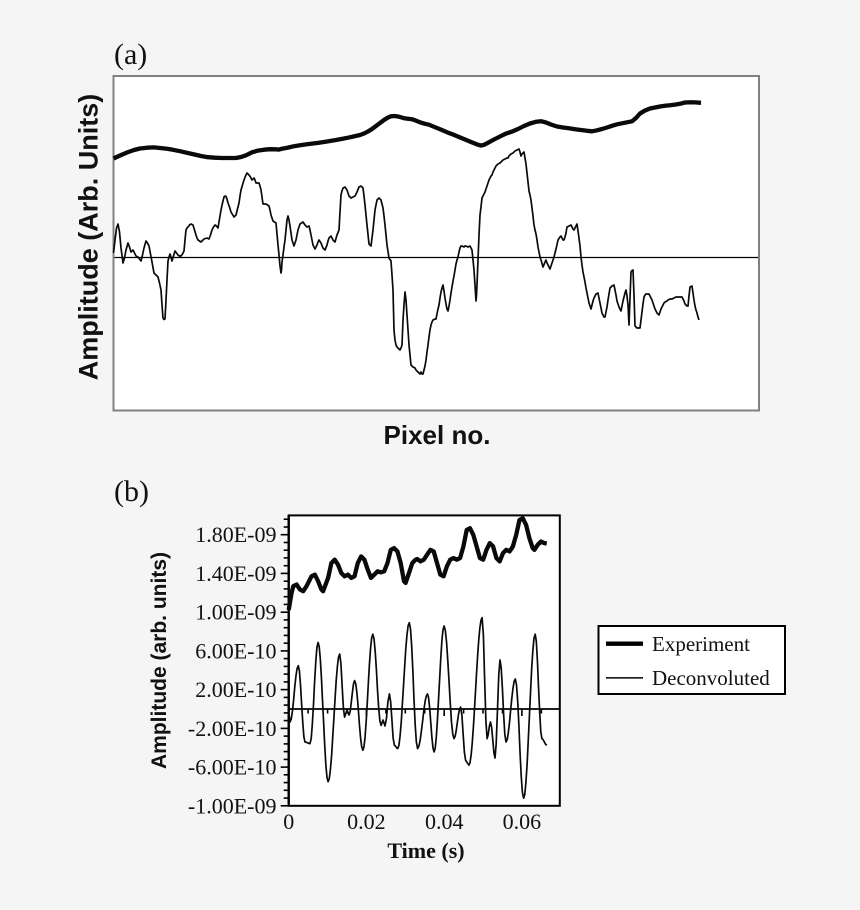 The width and height of the screenshot is (860, 910). I want to click on svg-text: Experiment, so click(701, 644).